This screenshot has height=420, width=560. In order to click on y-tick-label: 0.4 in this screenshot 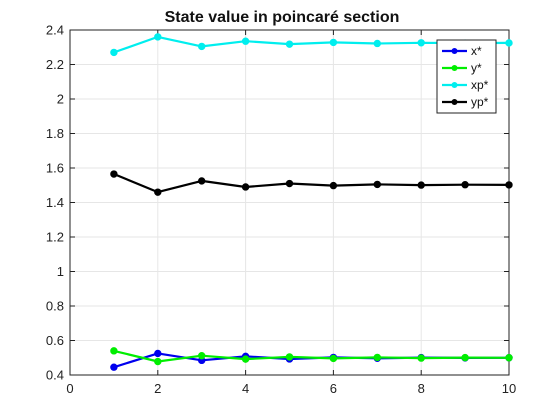, I will do `click(55, 375)`.